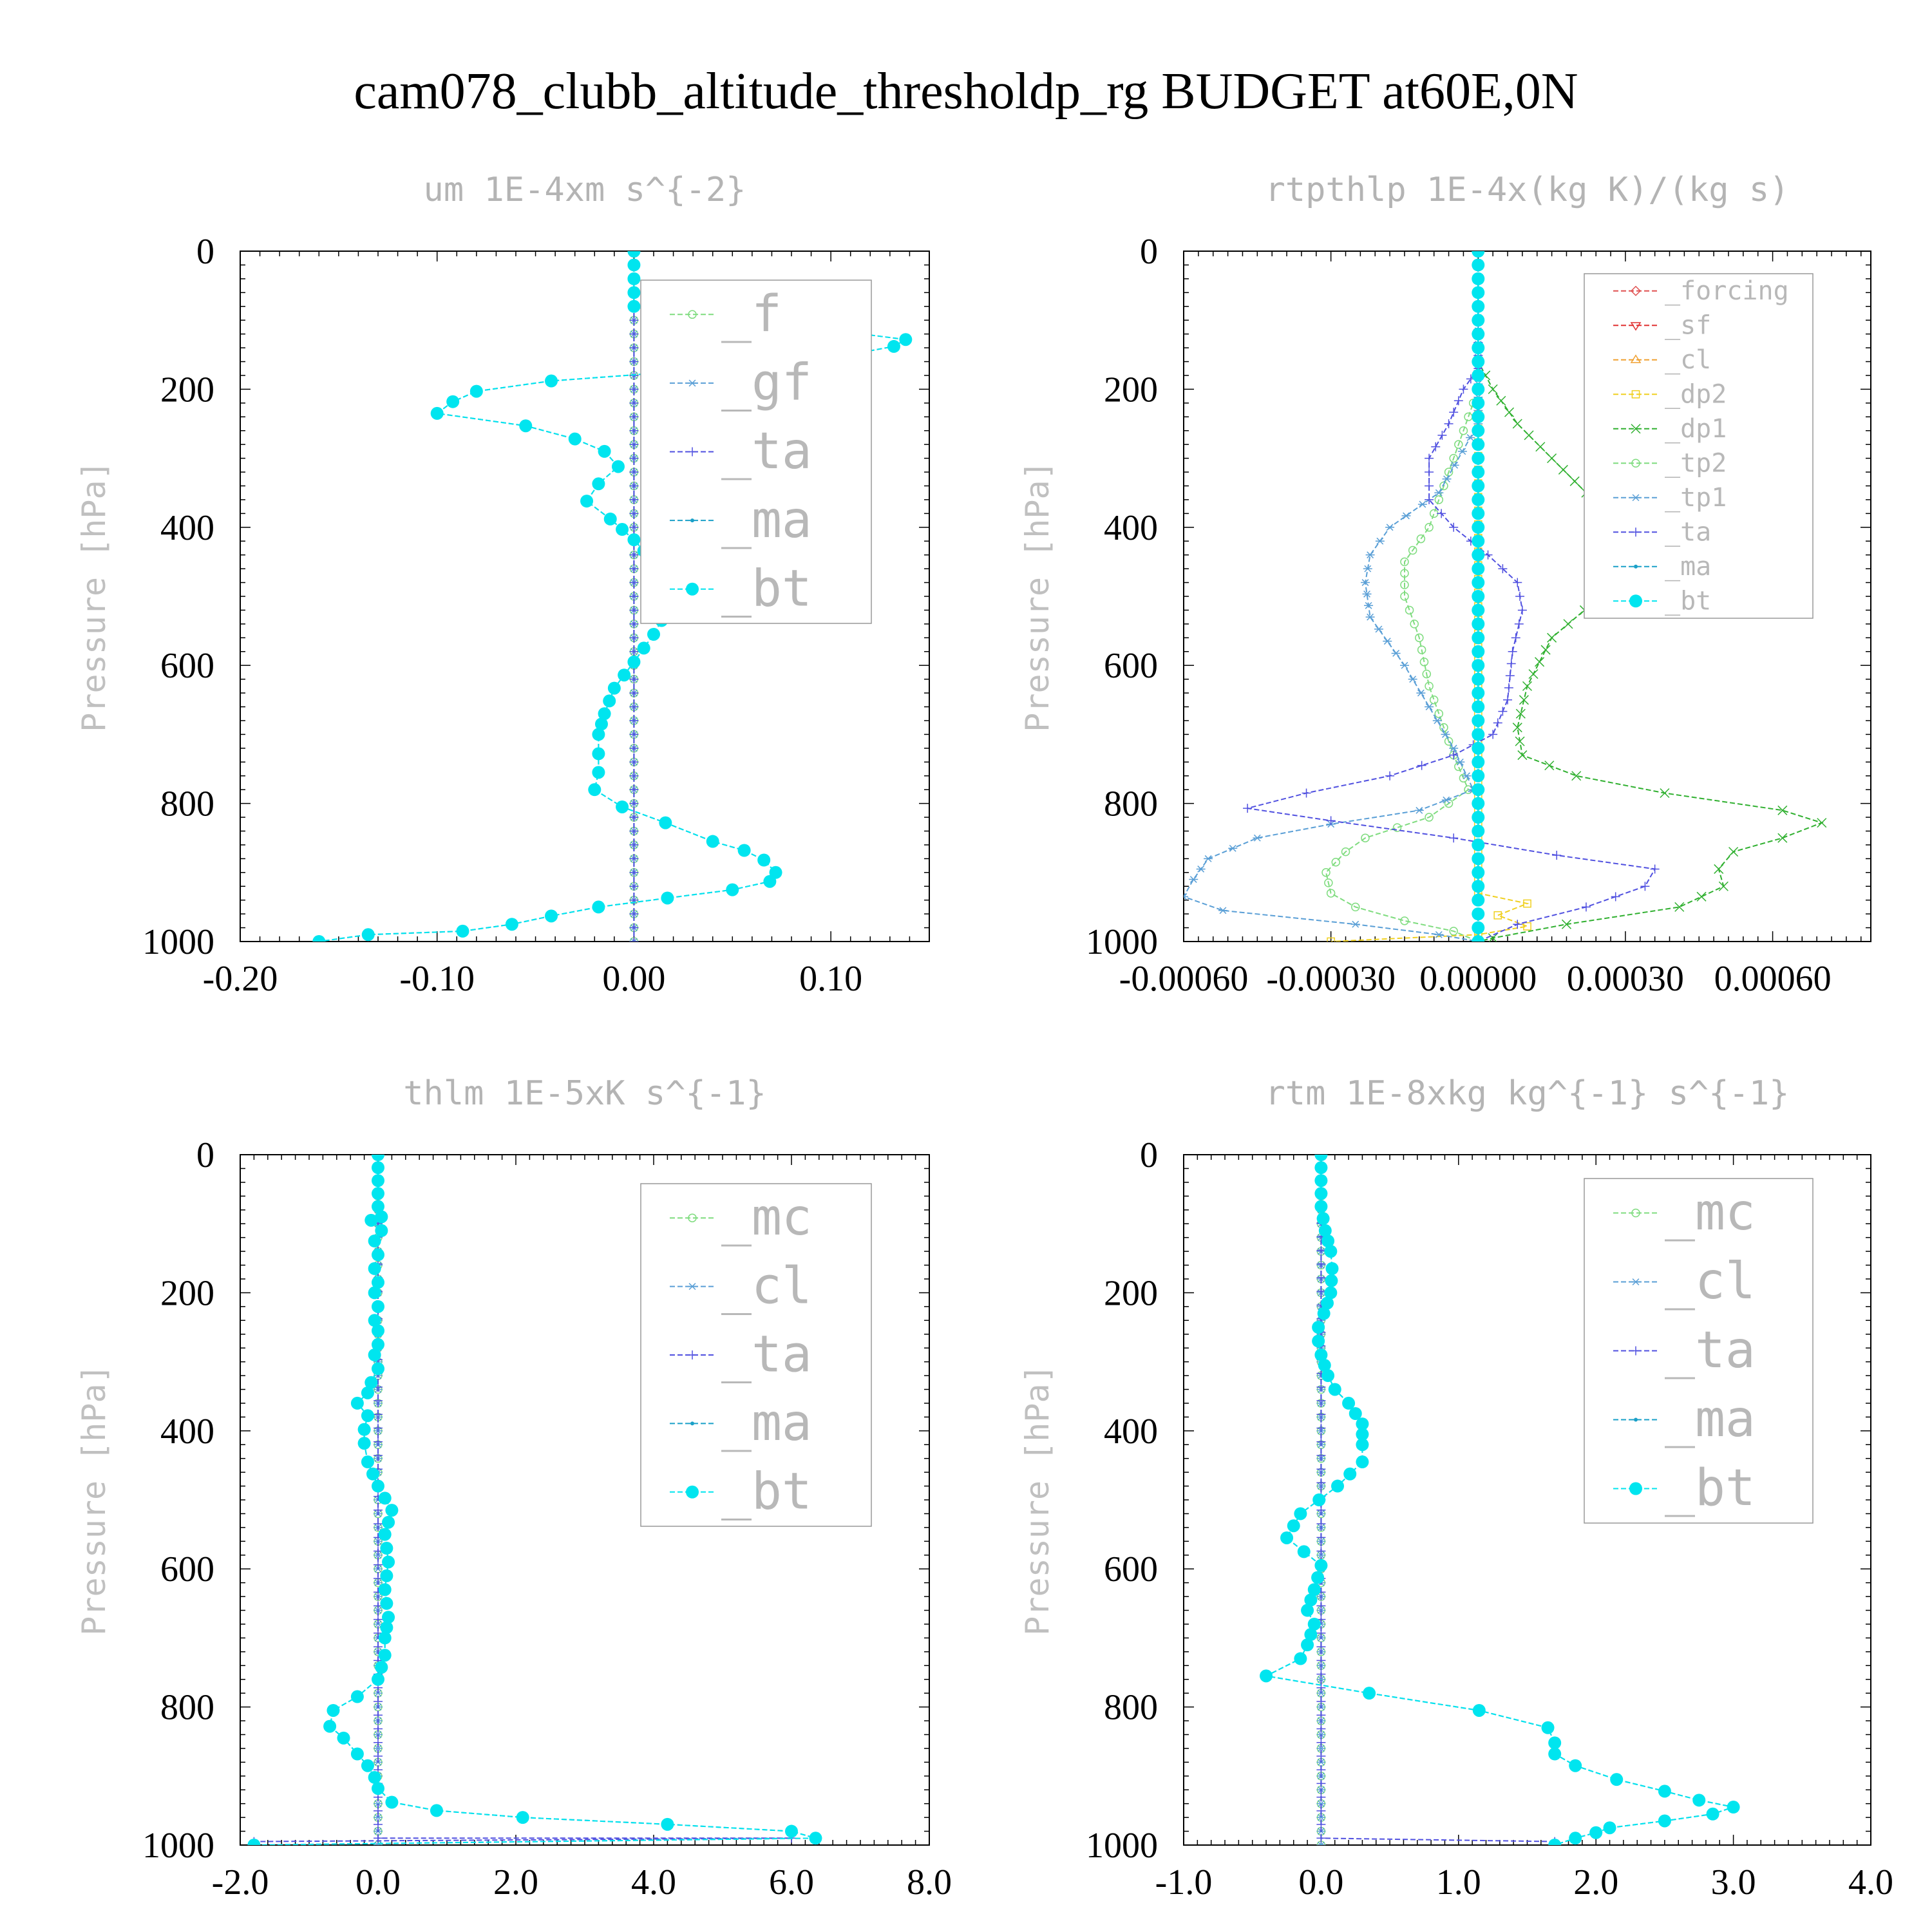  Describe the element at coordinates (534, 1500) in the screenshot. I see `series-group` at that location.